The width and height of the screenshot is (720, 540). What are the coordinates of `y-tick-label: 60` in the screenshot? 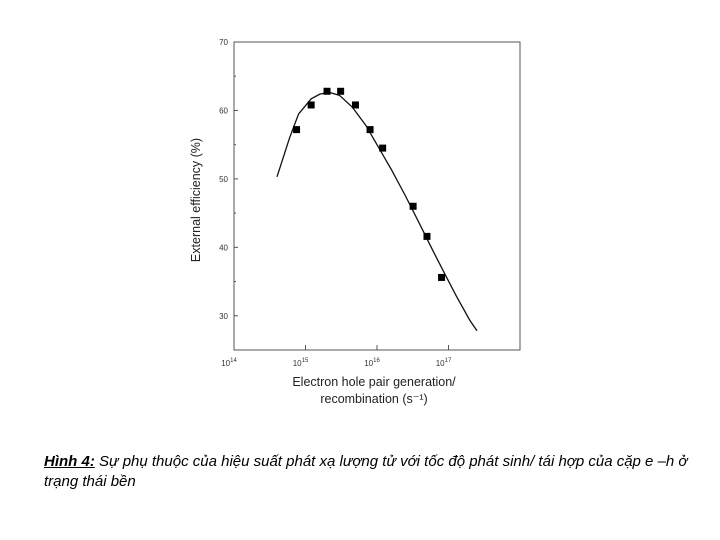 It's located at (223, 110).